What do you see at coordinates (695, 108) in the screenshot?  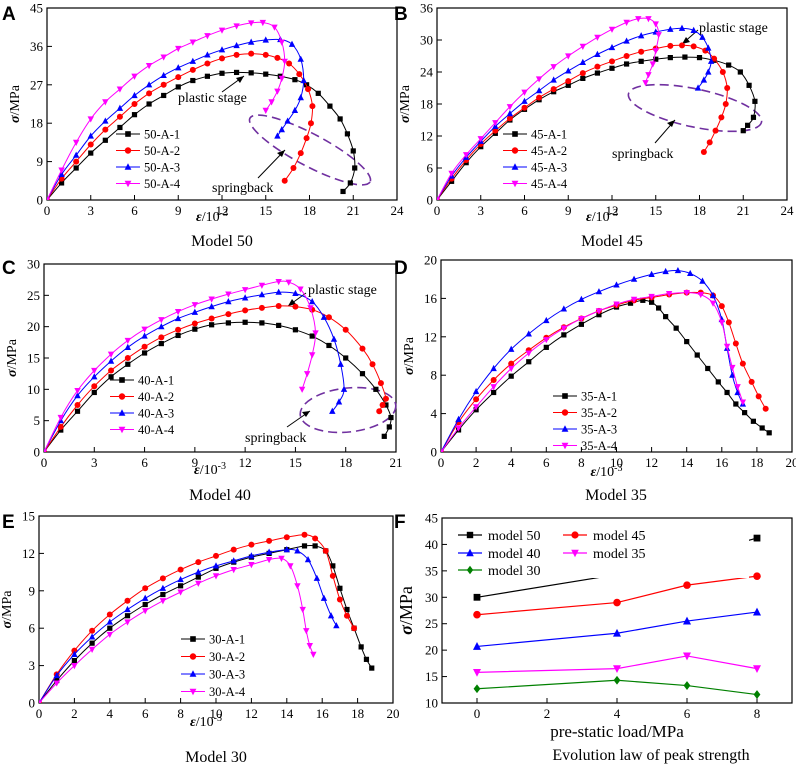 I see `springback-ellipse` at bounding box center [695, 108].